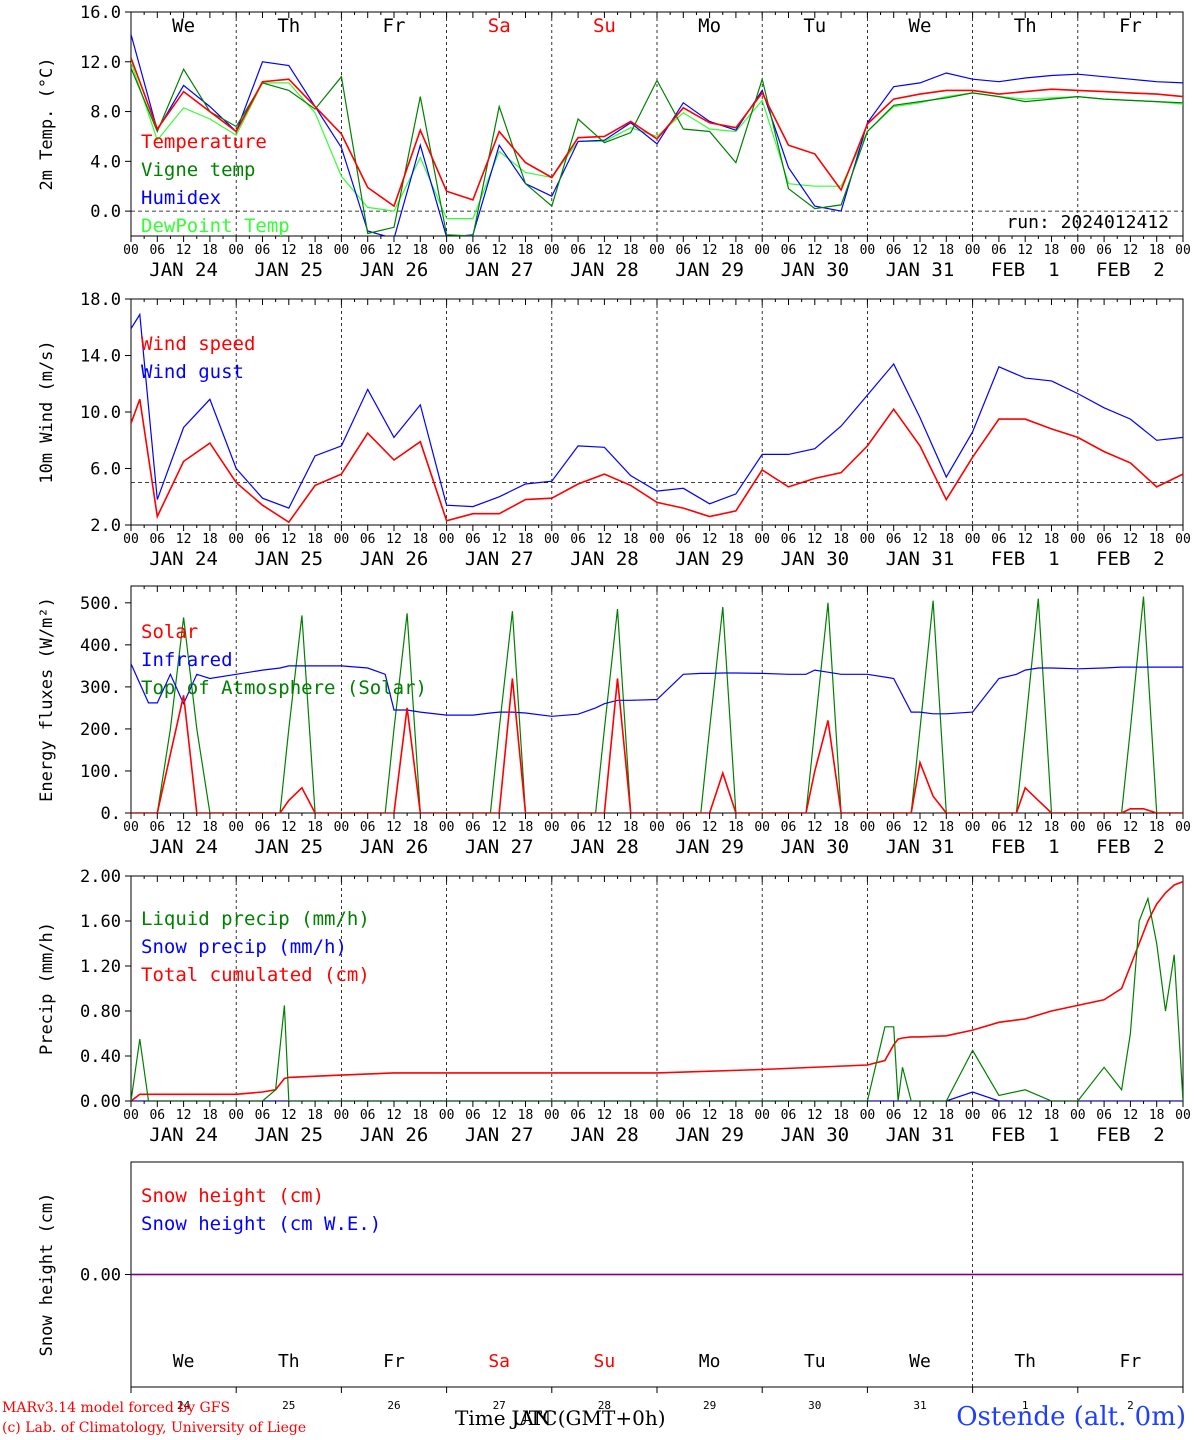 The width and height of the screenshot is (1194, 1440). I want to click on legend-entry: Snow height (cm W.E.), so click(261, 1224).